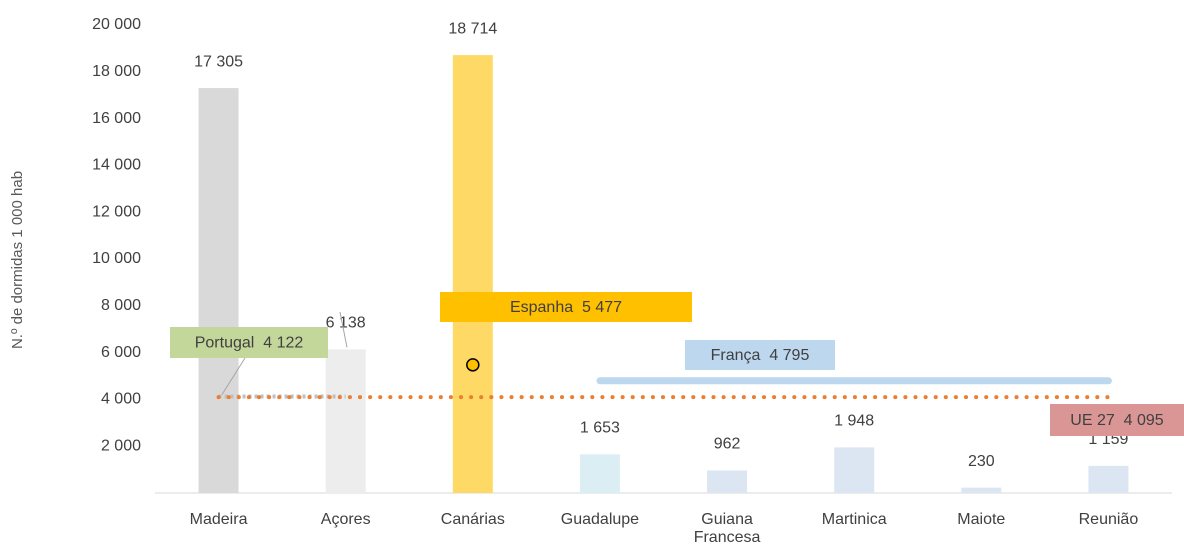 This screenshot has height=550, width=1184. I want to click on value-label: 962, so click(727, 444).